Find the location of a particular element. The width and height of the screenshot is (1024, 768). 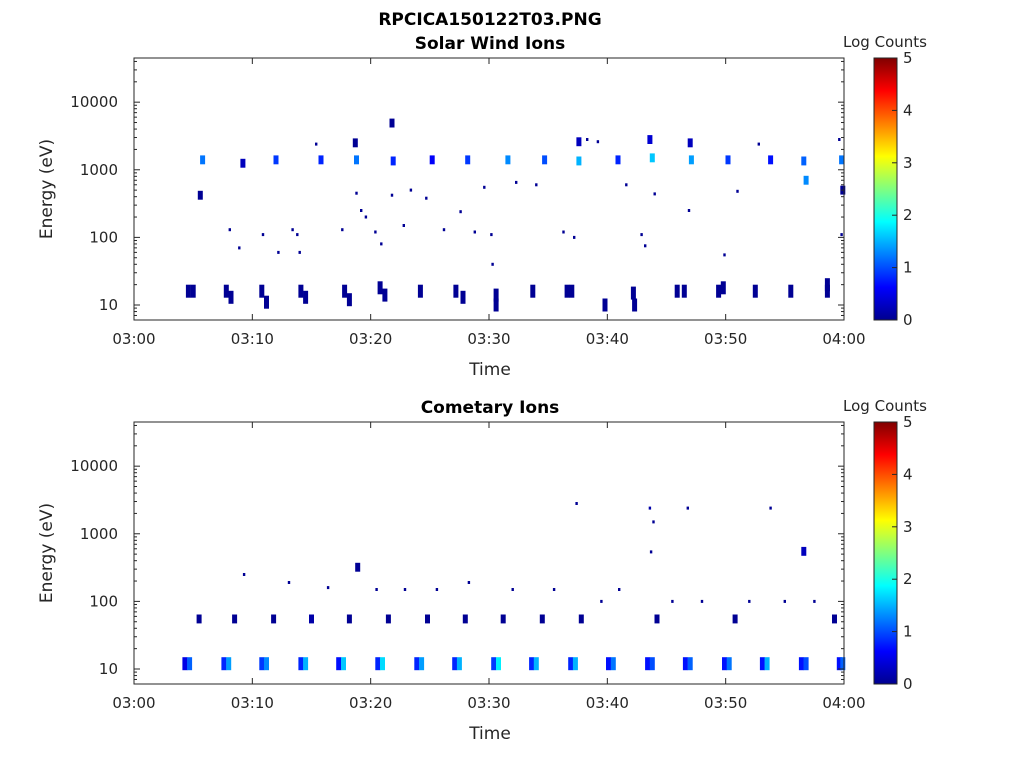

x-tick-label: 03:20 is located at coordinates (370, 703).